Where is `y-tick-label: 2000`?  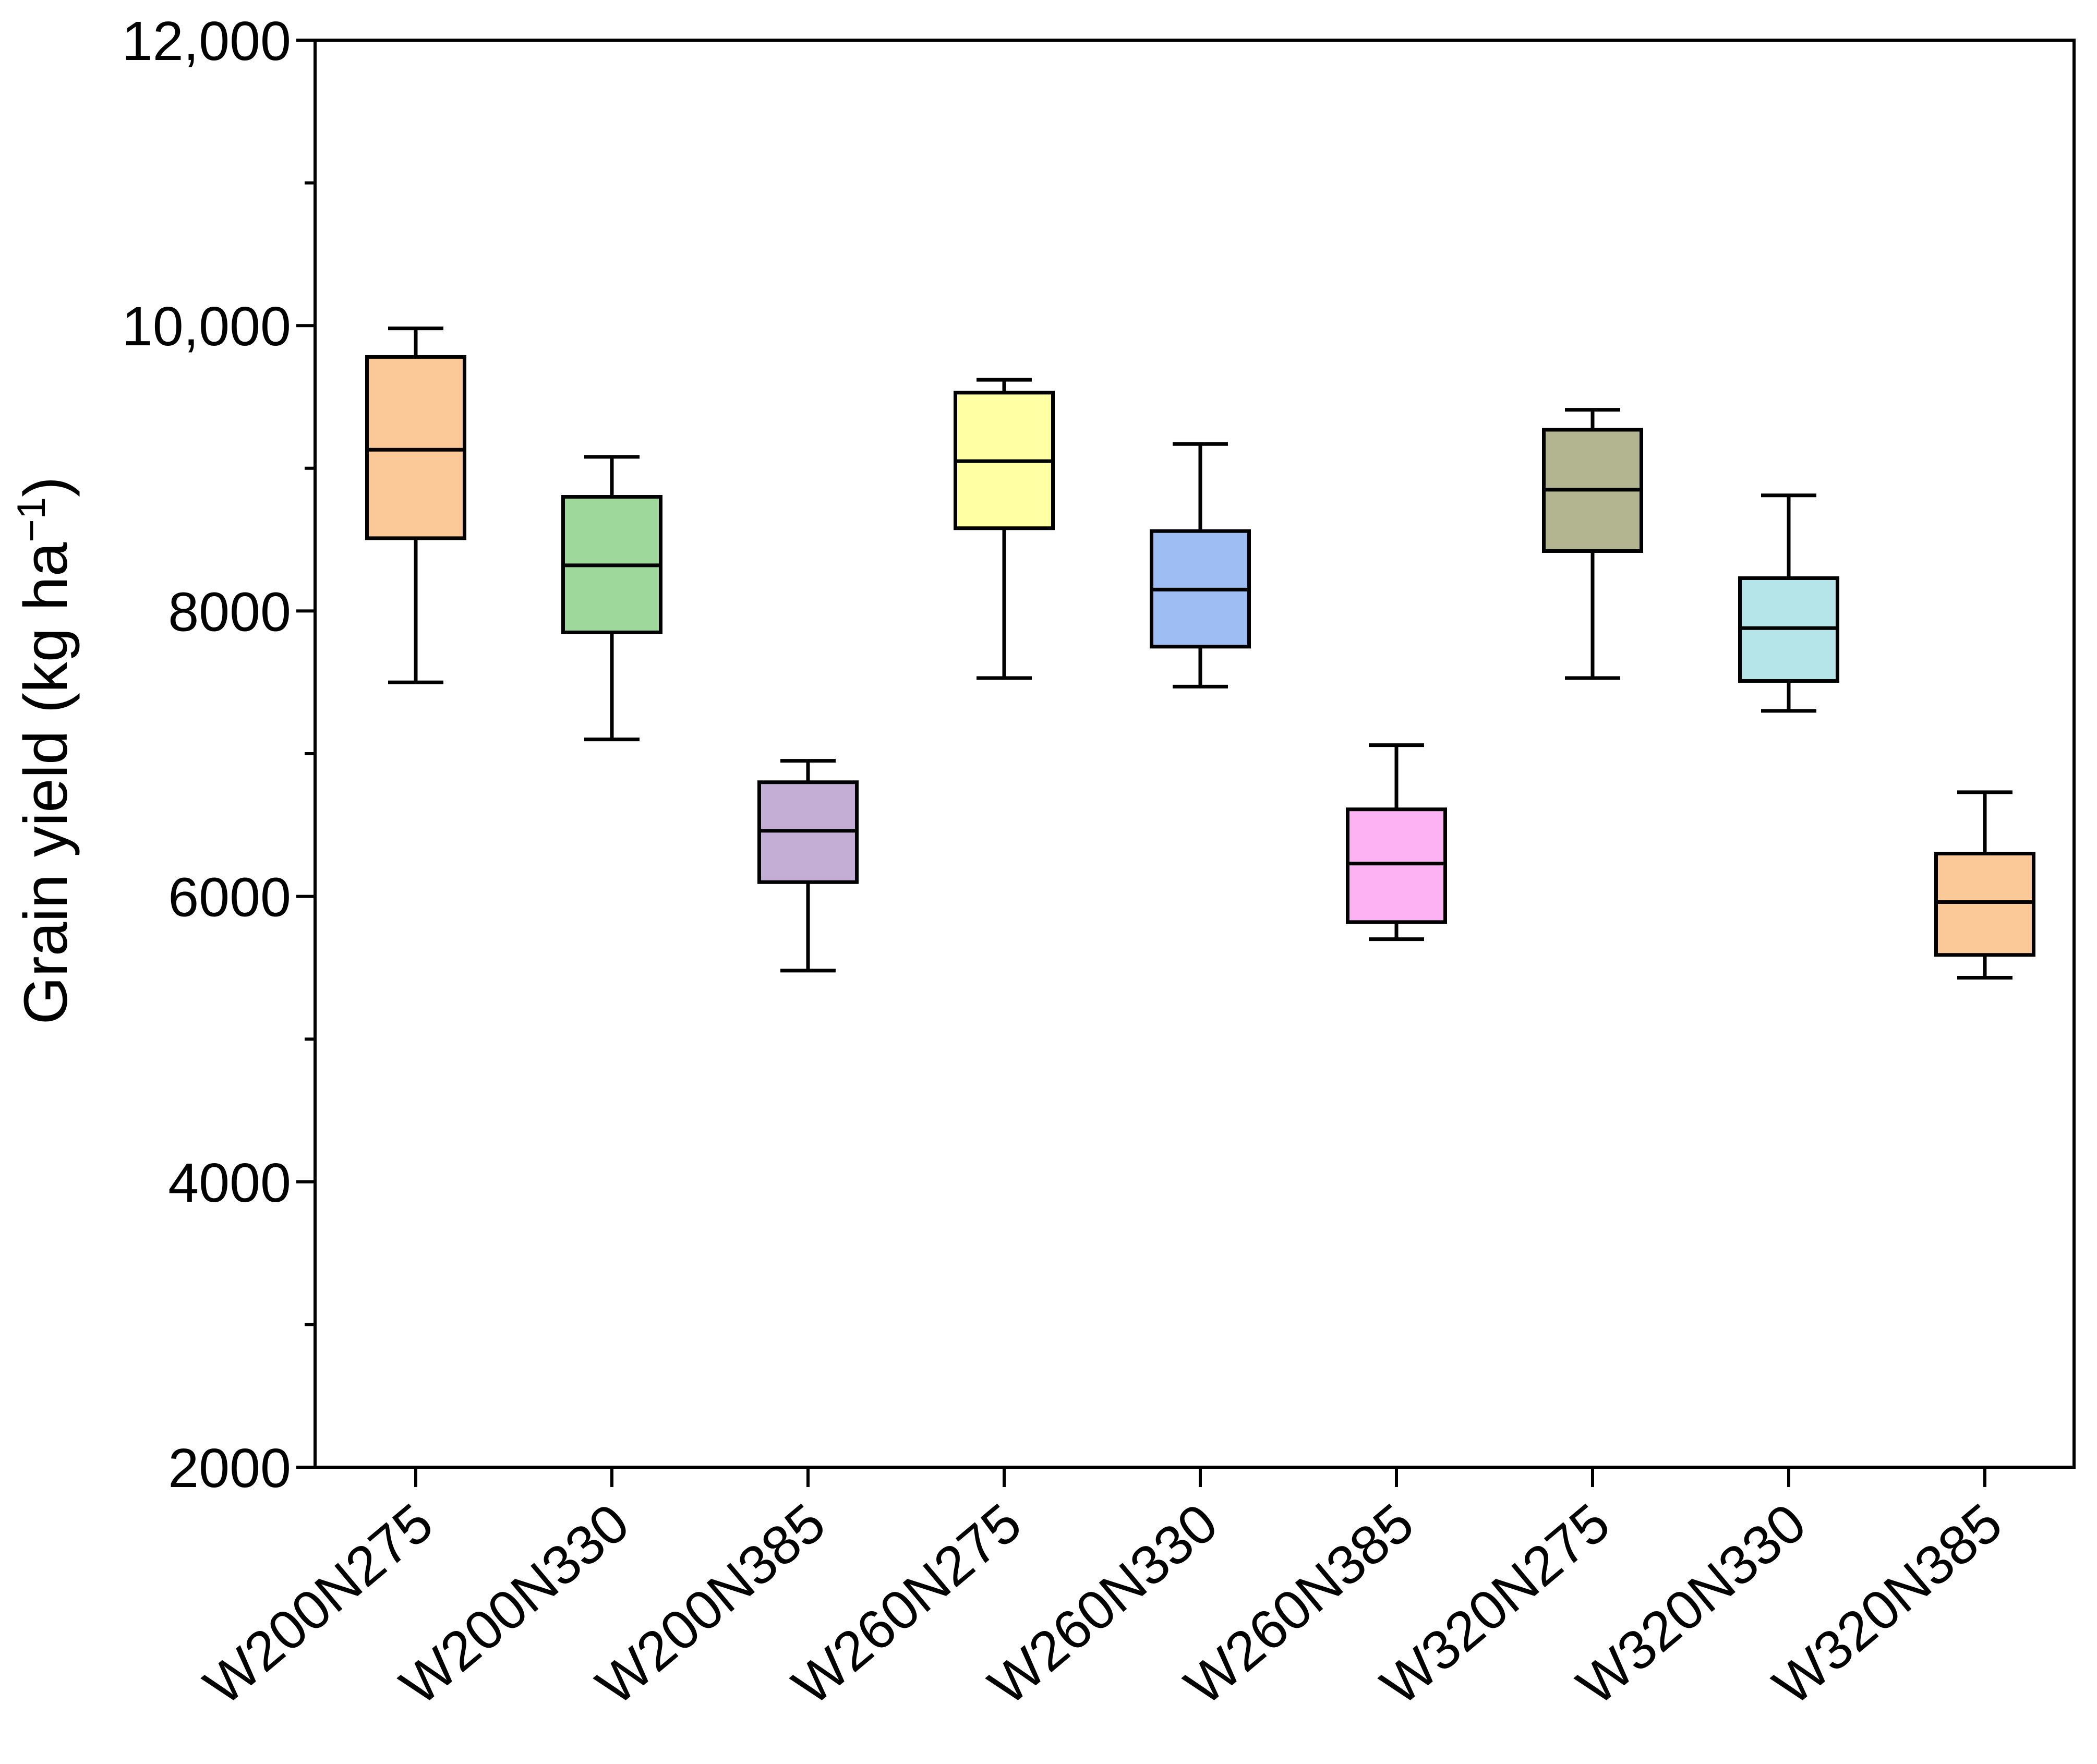
y-tick-label: 2000 is located at coordinates (229, 1468).